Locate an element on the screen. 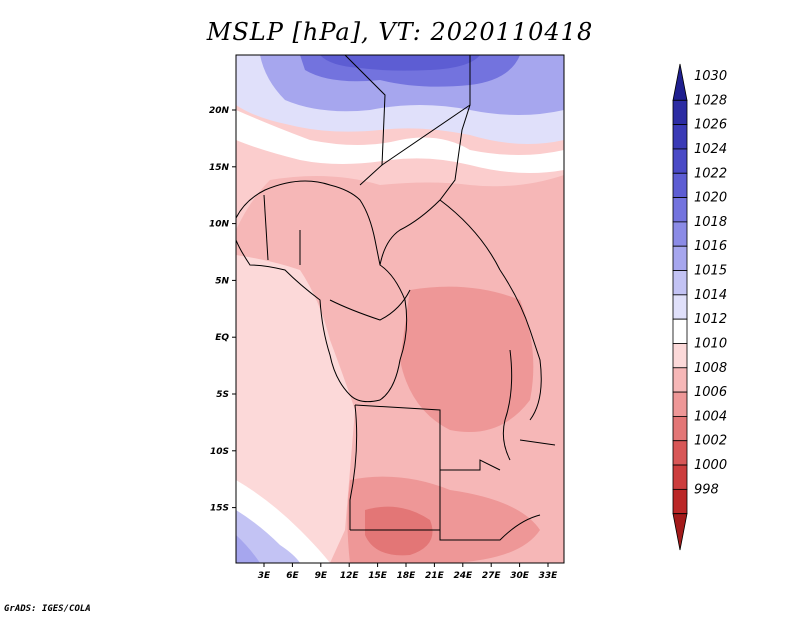 This screenshot has width=800, height=618. longitude-axis: 3E 6E 9E 12E 15E 18E 21E 24E 27E 30E 33E is located at coordinates (408, 572).